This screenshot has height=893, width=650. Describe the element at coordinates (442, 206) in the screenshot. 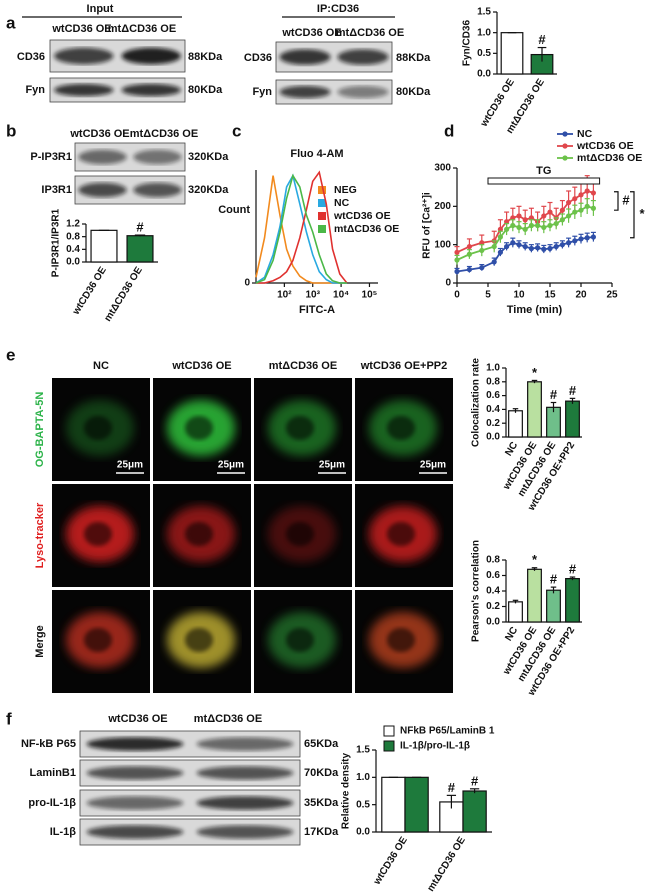

I see `y-tick-label: 200` at that location.